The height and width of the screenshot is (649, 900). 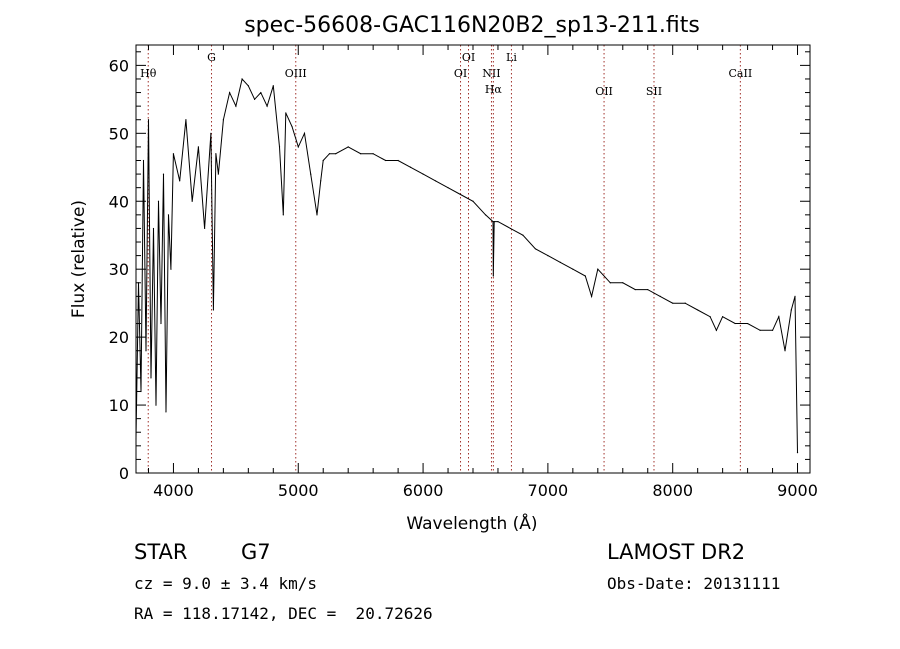 I want to click on spectral-line-label: CaII, so click(x=741, y=73).